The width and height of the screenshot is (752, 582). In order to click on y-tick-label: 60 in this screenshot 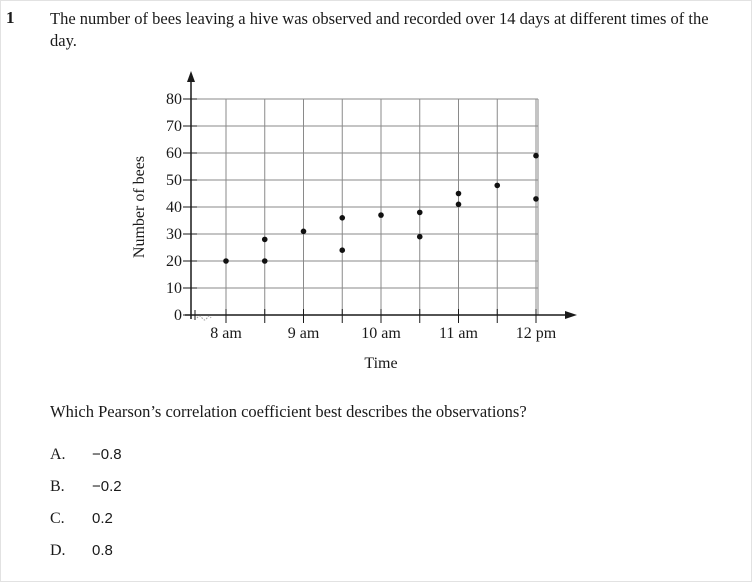, I will do `click(174, 153)`.